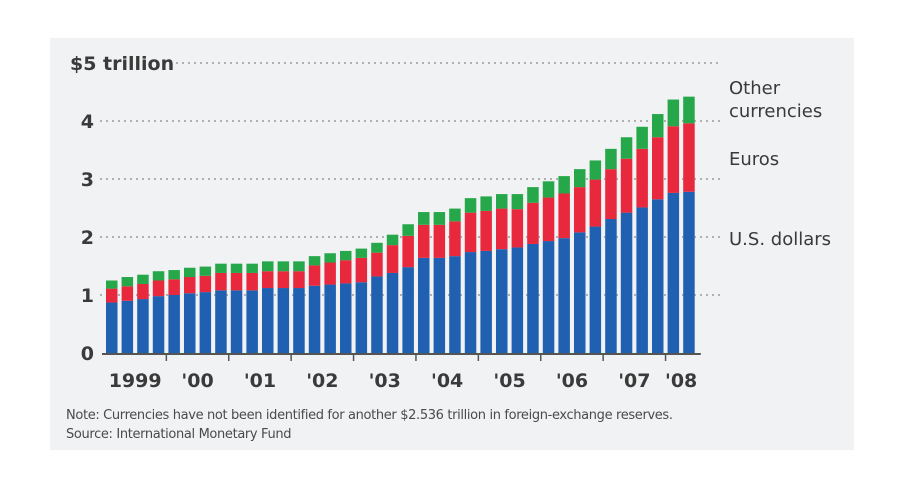 Image resolution: width=908 pixels, height=477 pixels. I want to click on x-tick-label-9: '08, so click(681, 381).